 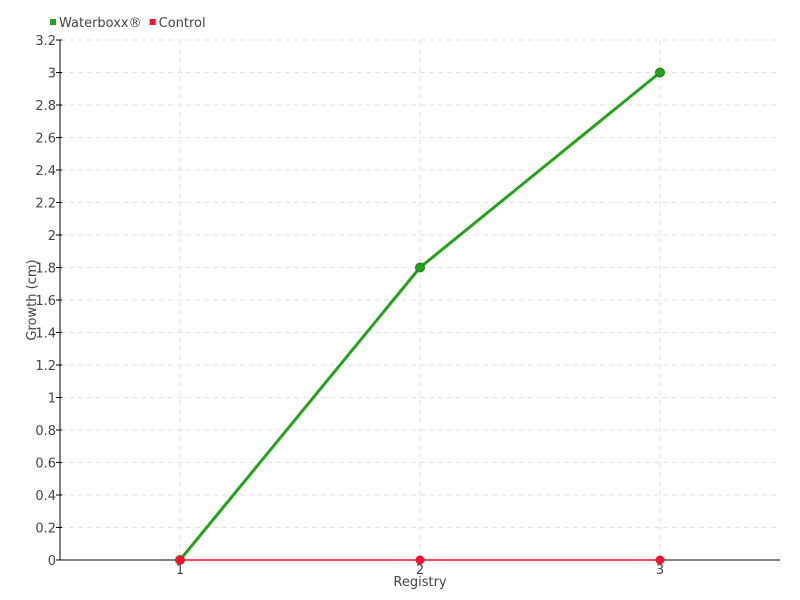 What do you see at coordinates (32, 299) in the screenshot?
I see `y-axis-label: Growth (cm)` at bounding box center [32, 299].